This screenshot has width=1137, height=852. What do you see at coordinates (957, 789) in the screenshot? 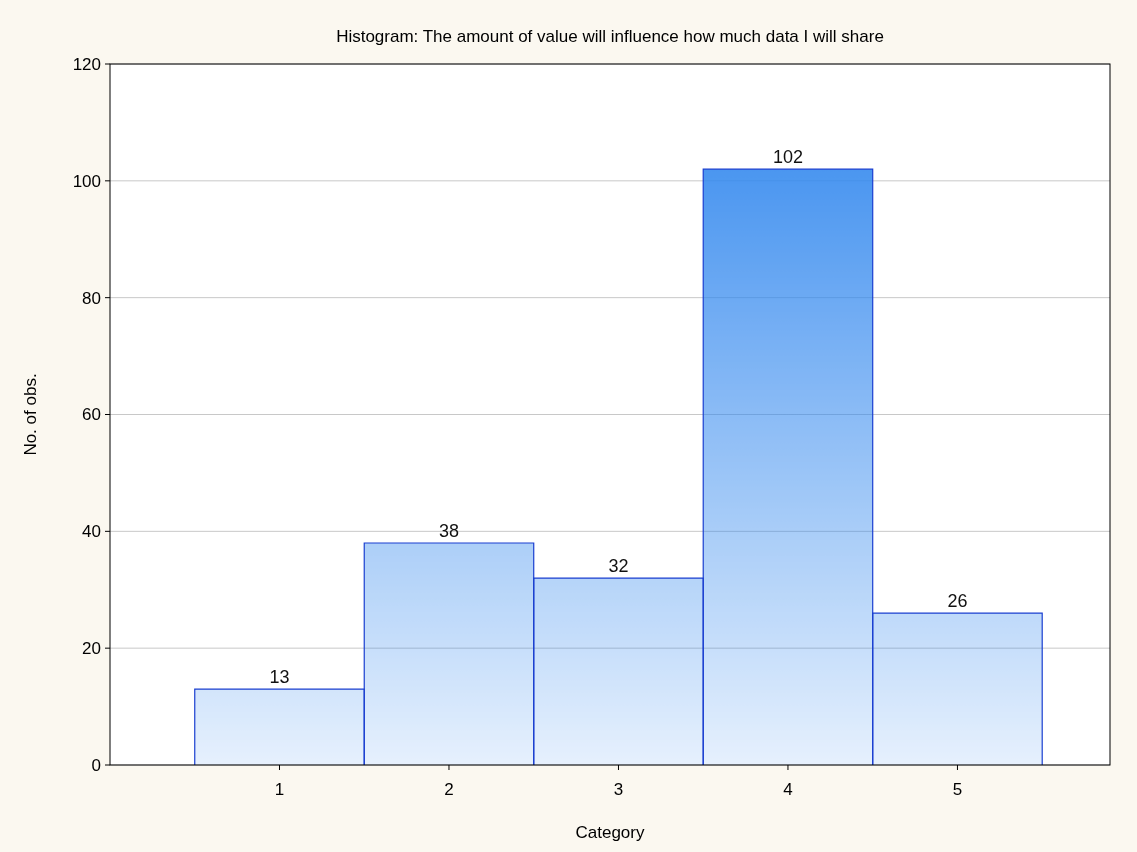
I see `x-tick-label: 5` at bounding box center [957, 789].